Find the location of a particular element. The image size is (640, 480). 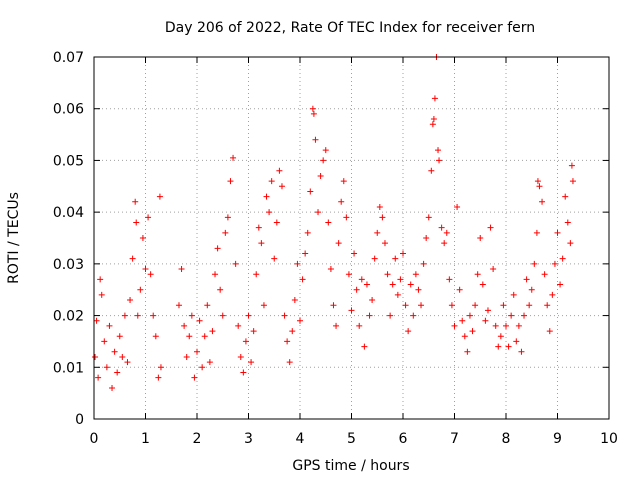

x-tick-label: 8 is located at coordinates (506, 439).